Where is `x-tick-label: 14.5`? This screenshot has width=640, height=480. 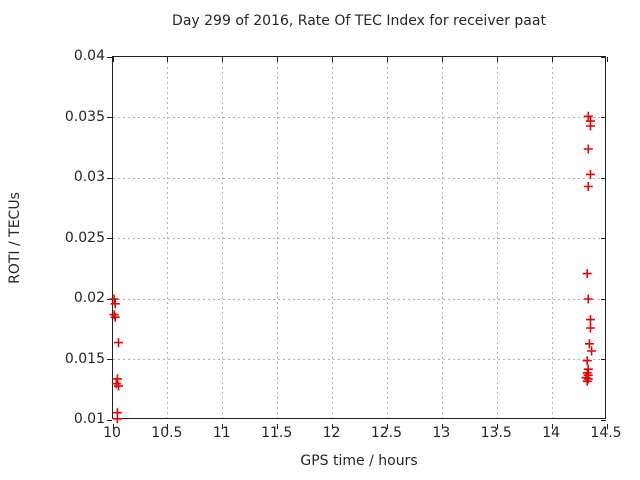
x-tick-label: 14.5 is located at coordinates (606, 433).